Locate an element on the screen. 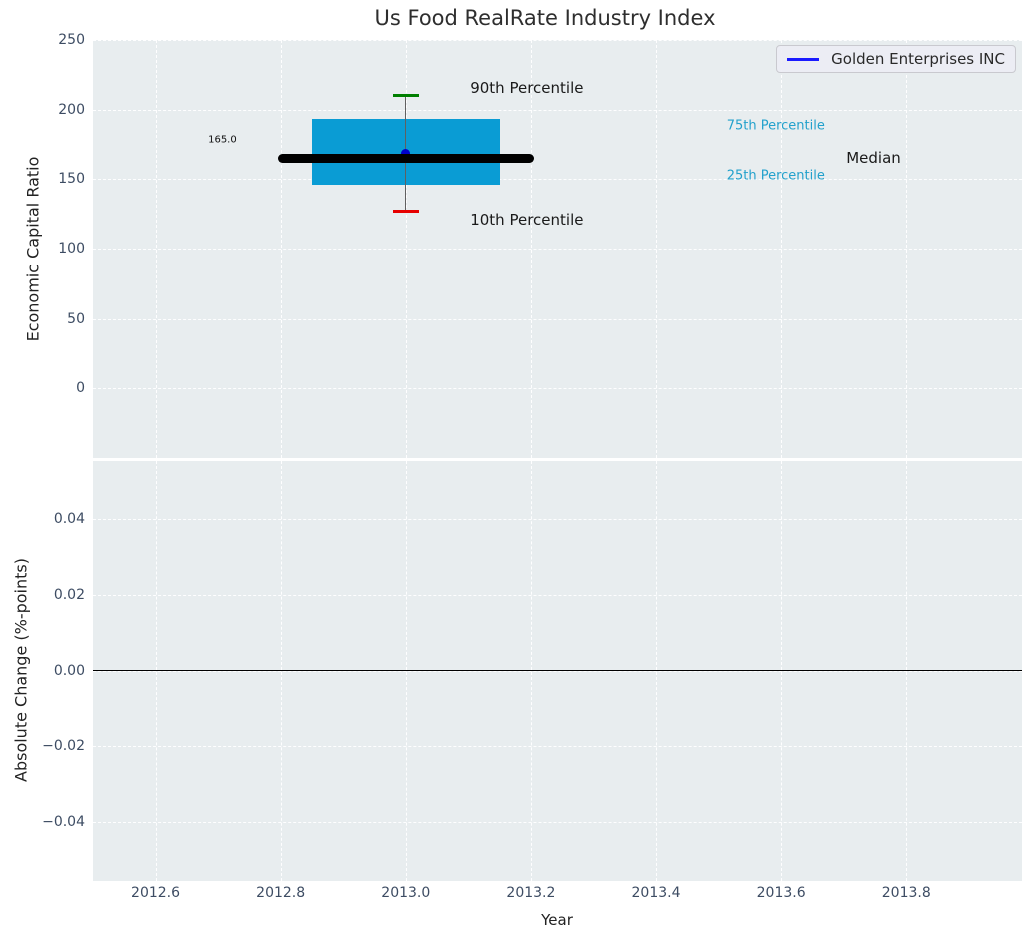 This screenshot has width=1034, height=942. annotation-median: Median is located at coordinates (873, 158).